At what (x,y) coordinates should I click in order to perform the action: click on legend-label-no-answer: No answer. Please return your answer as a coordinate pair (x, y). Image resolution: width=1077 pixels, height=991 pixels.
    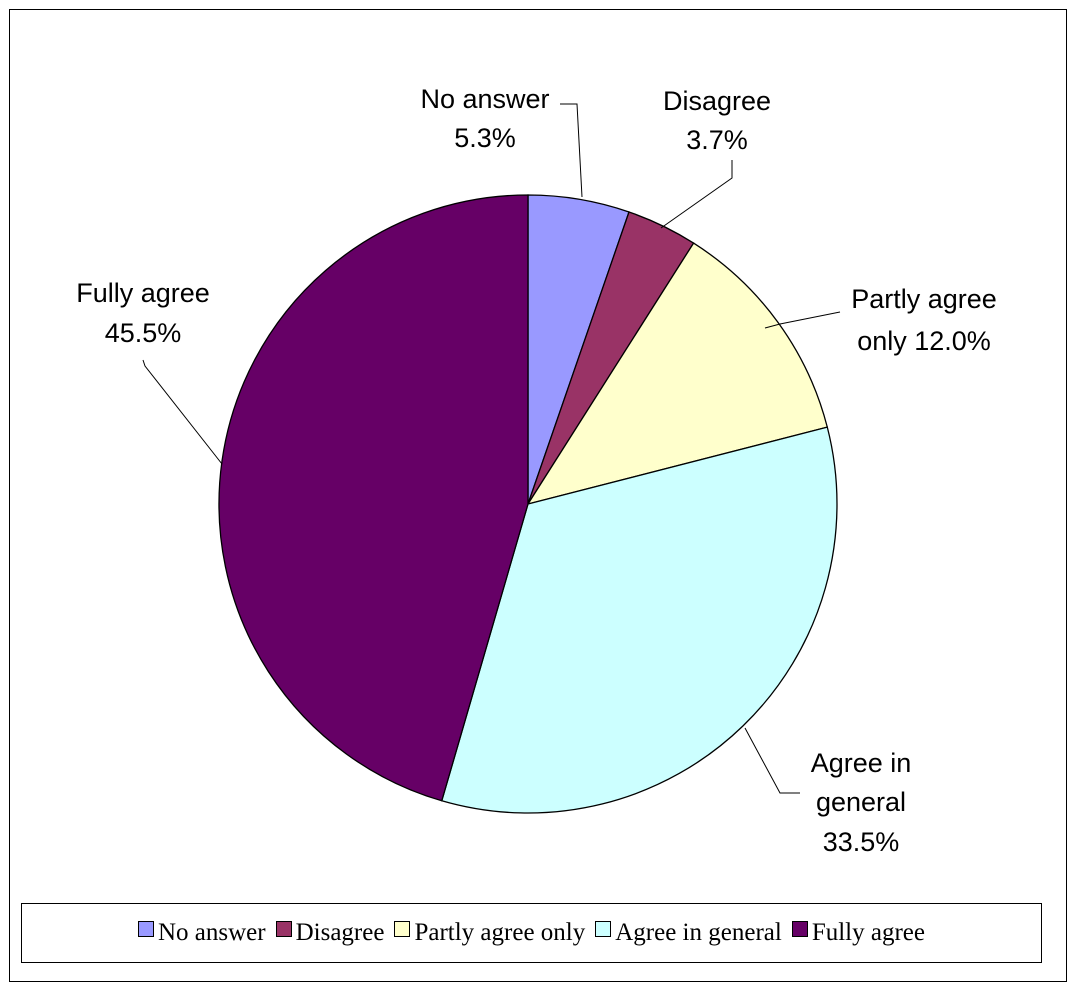
    Looking at the image, I should click on (212, 932).